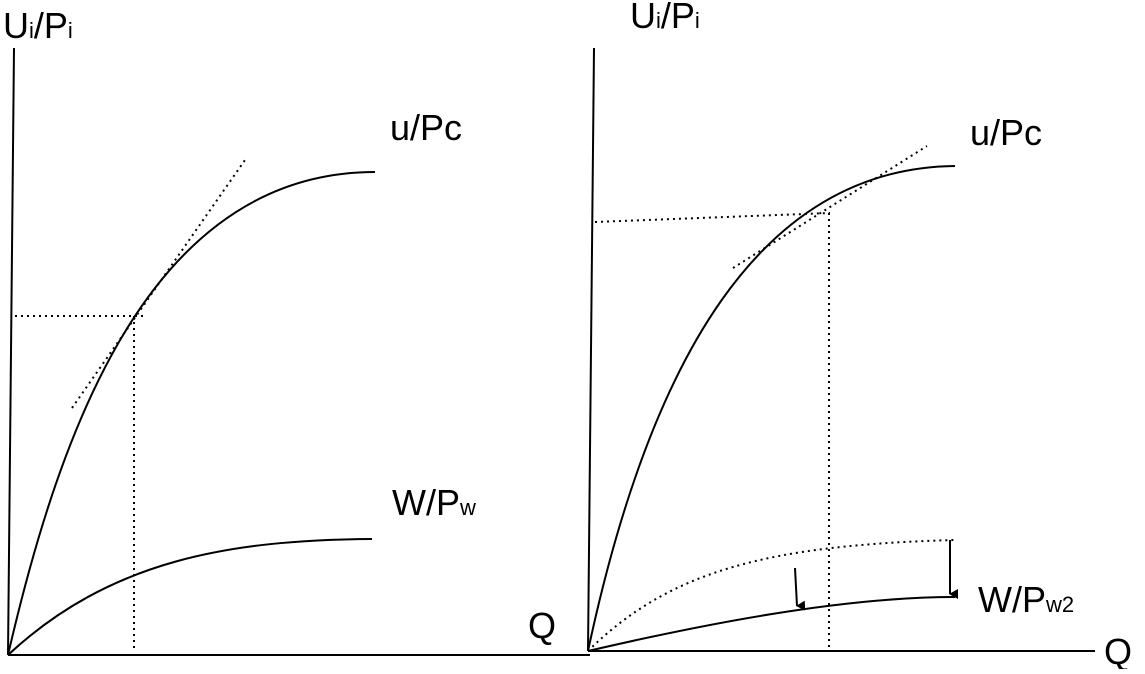 Image resolution: width=1145 pixels, height=674 pixels. I want to click on left-x-axis-label: Q, so click(542, 625).